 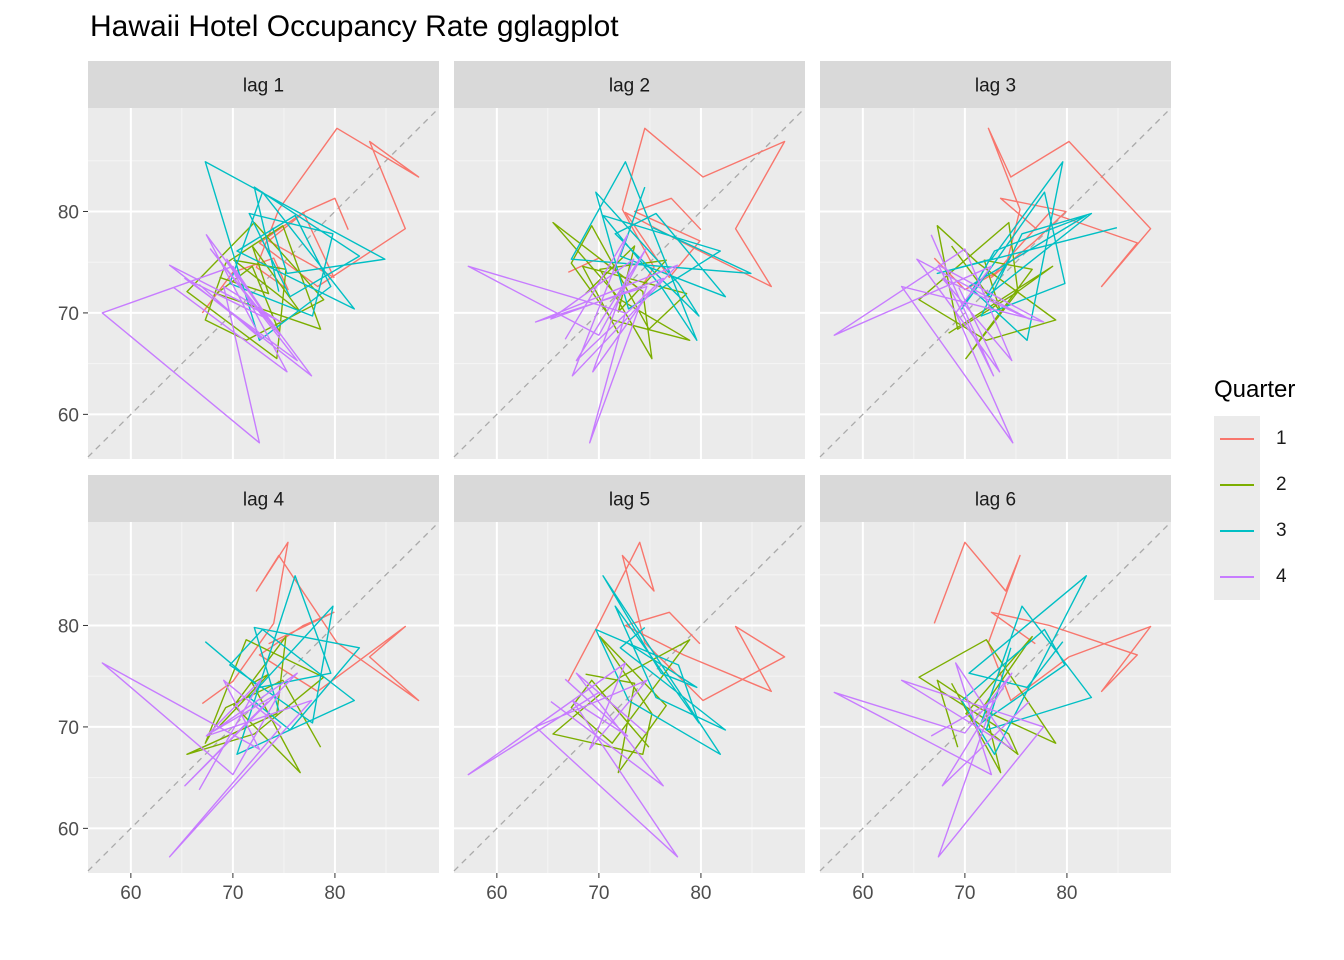 I want to click on facet-1-ytick-label: 60, so click(x=68, y=415).